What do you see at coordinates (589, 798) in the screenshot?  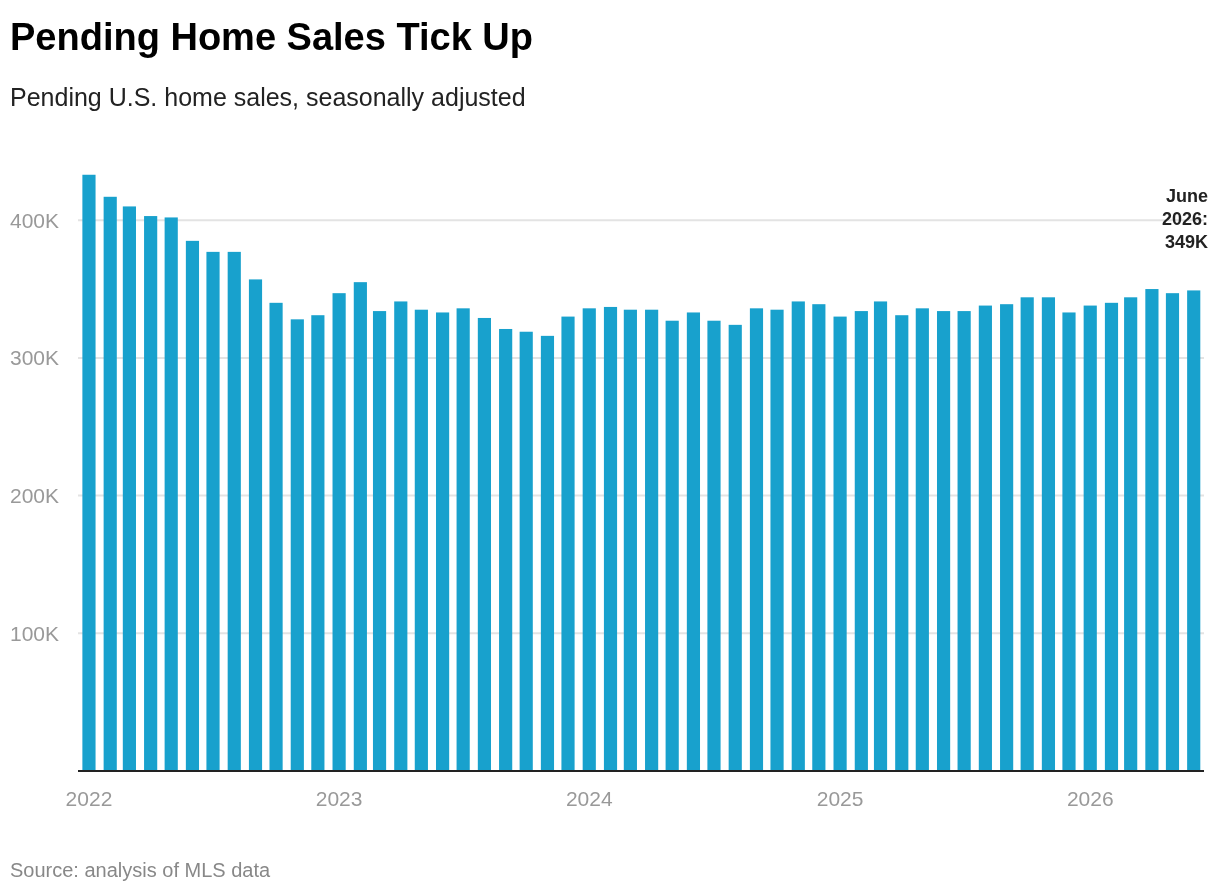 I see `x-tick-label: 2024` at bounding box center [589, 798].